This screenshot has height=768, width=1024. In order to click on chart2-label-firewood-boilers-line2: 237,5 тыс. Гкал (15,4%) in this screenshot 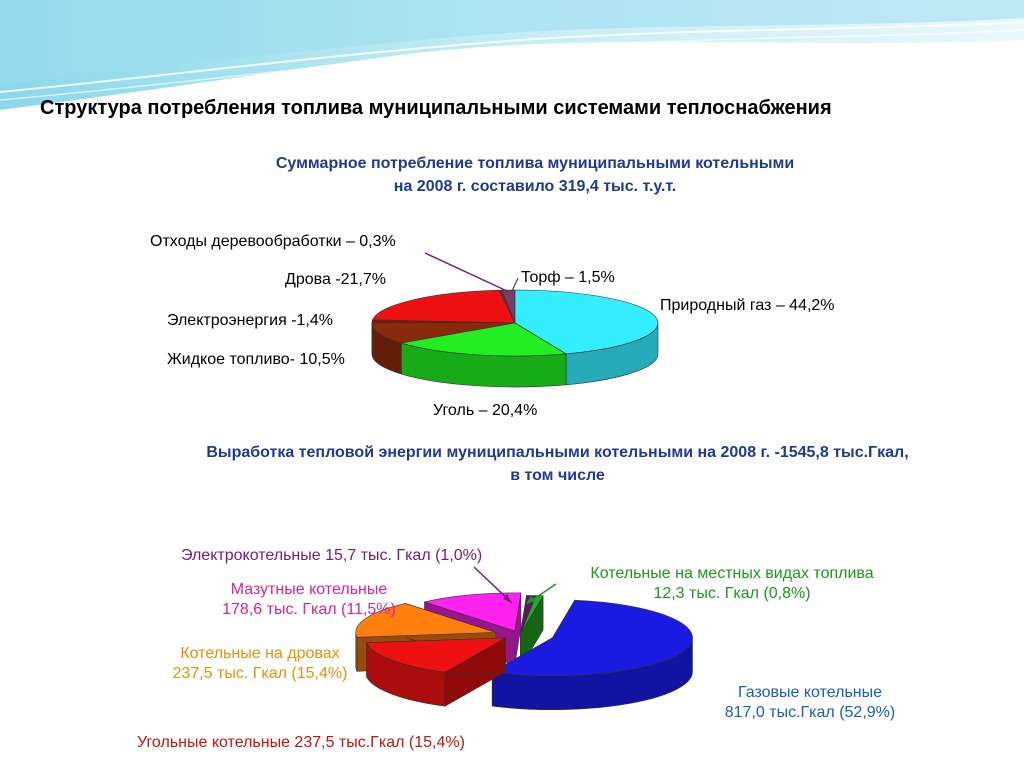, I will do `click(260, 673)`.